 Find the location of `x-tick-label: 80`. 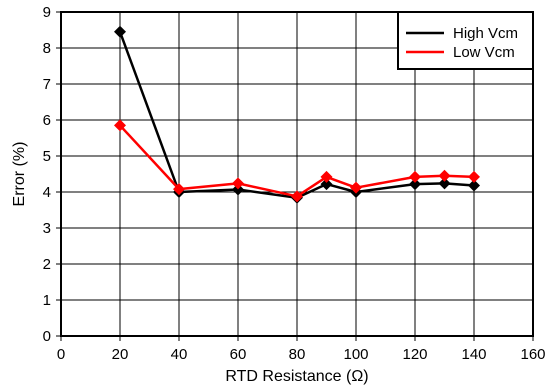

x-tick-label: 80 is located at coordinates (297, 354).